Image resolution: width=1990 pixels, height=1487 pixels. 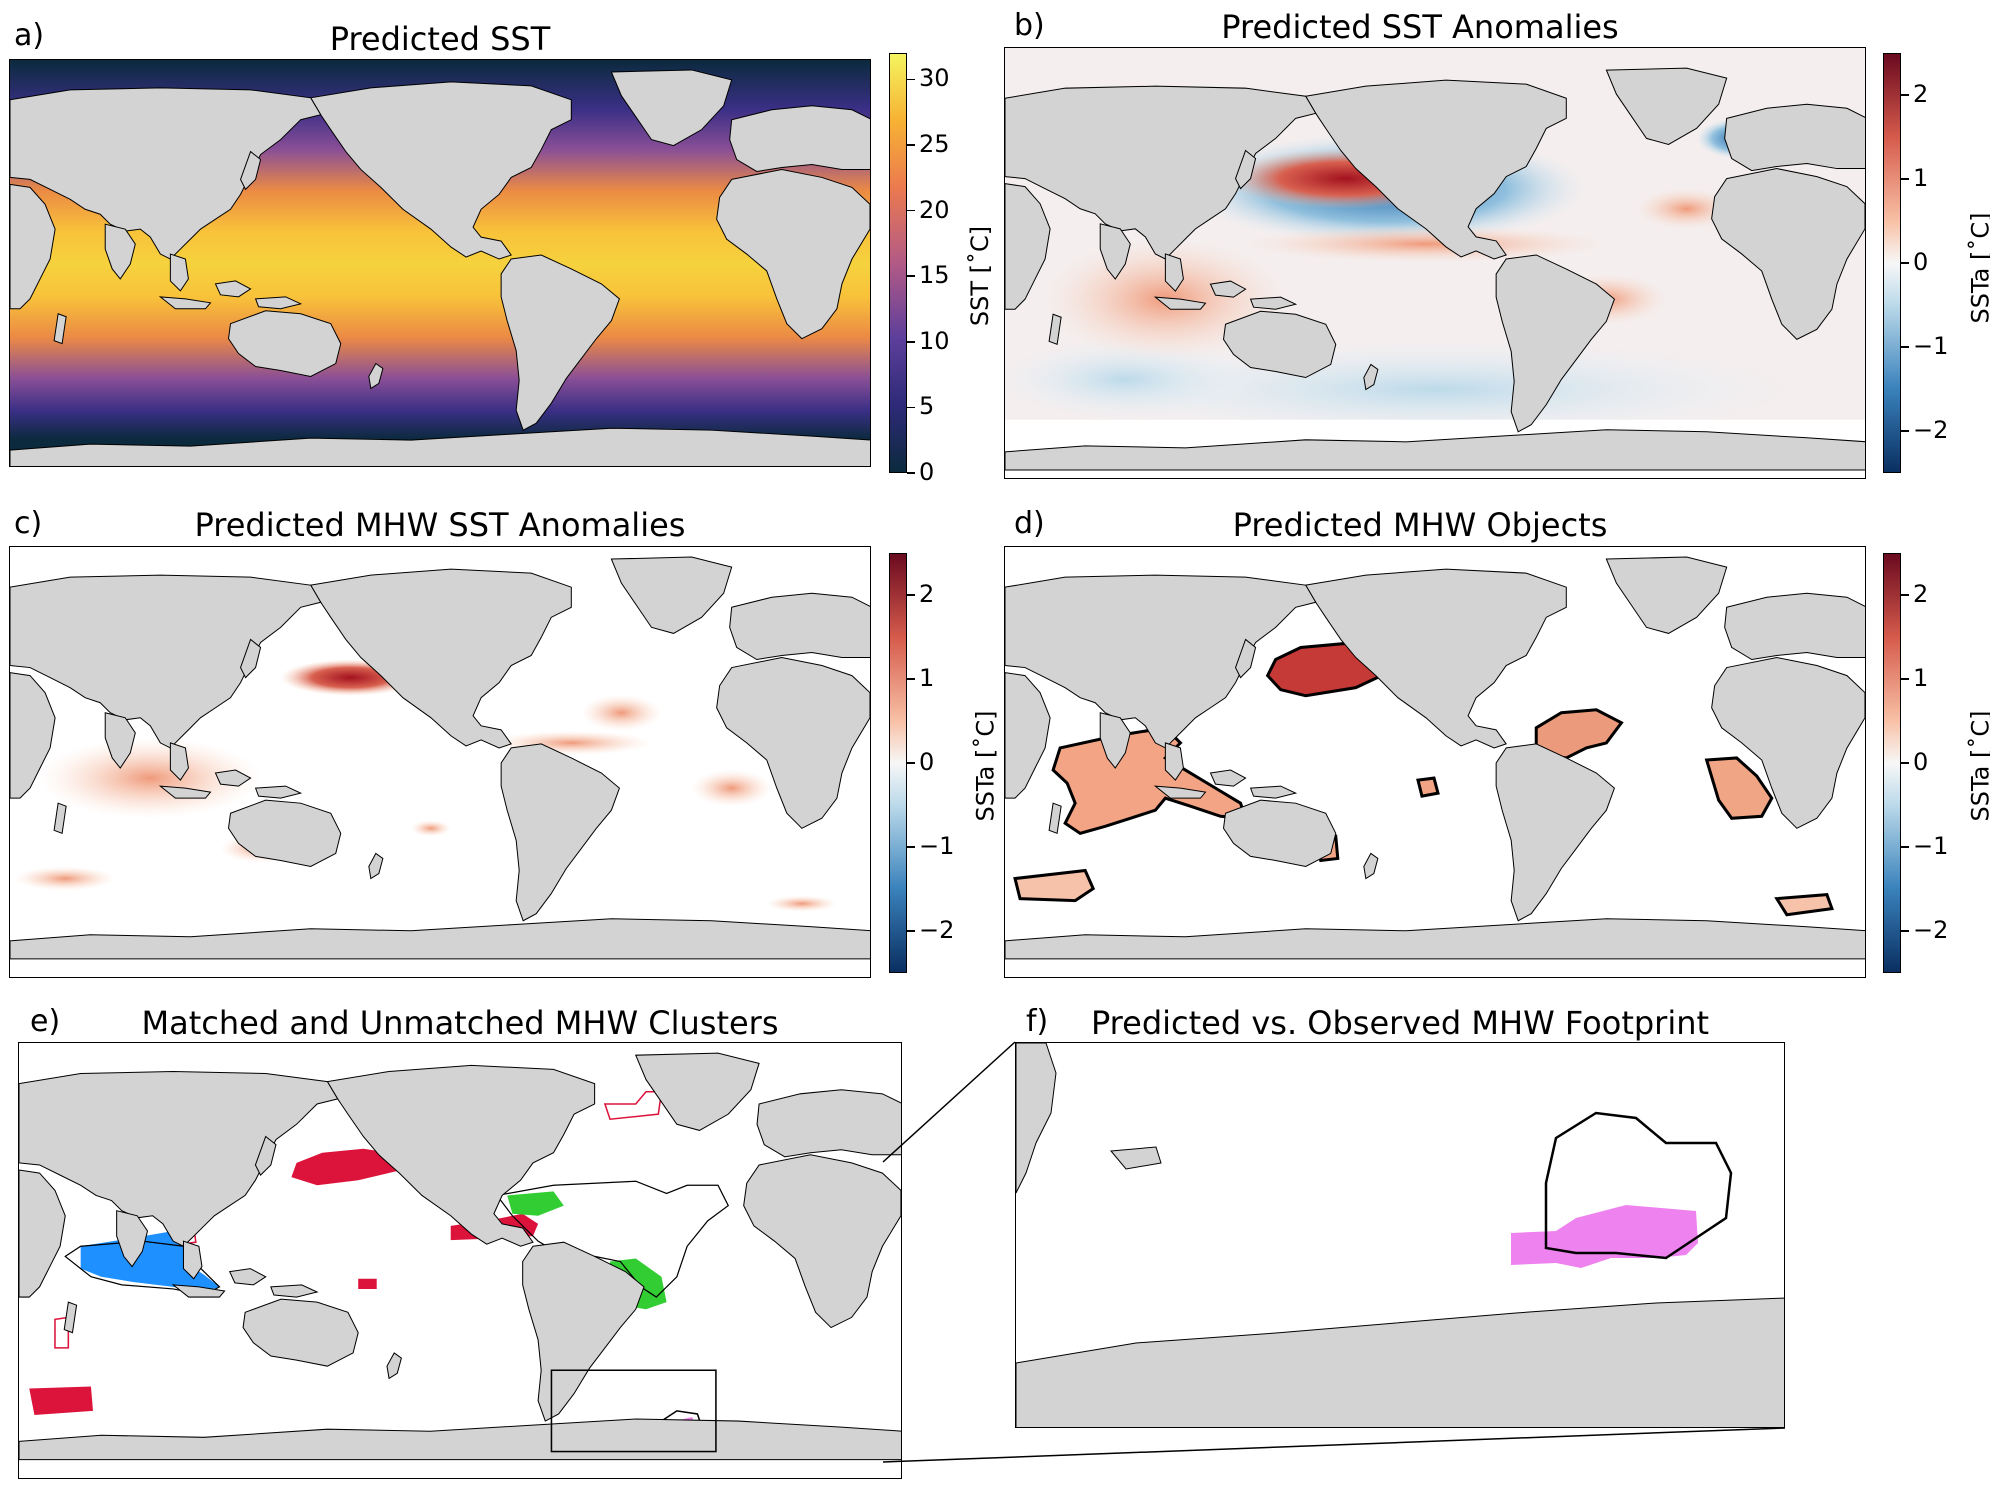 I want to click on colorbar-ssta-b-tick-label: 0, so click(x=1921, y=262).